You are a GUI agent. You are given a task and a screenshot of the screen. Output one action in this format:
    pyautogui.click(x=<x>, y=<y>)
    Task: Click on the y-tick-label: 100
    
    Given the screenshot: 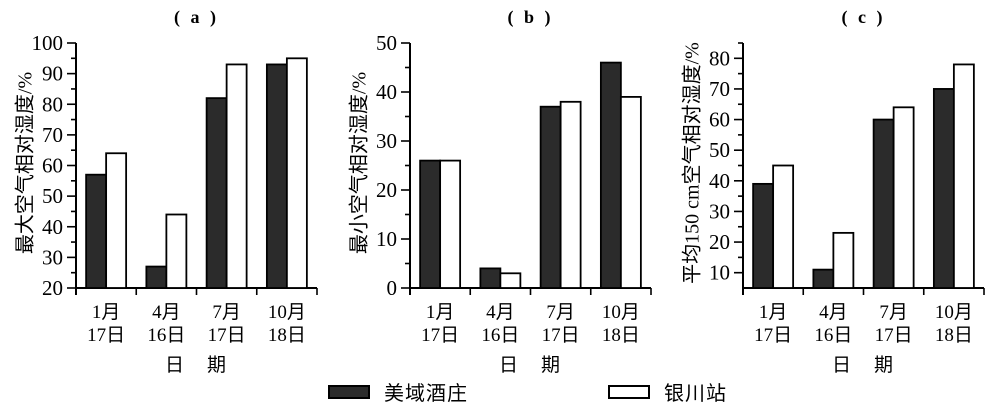 What is the action you would take?
    pyautogui.click(x=48, y=43)
    